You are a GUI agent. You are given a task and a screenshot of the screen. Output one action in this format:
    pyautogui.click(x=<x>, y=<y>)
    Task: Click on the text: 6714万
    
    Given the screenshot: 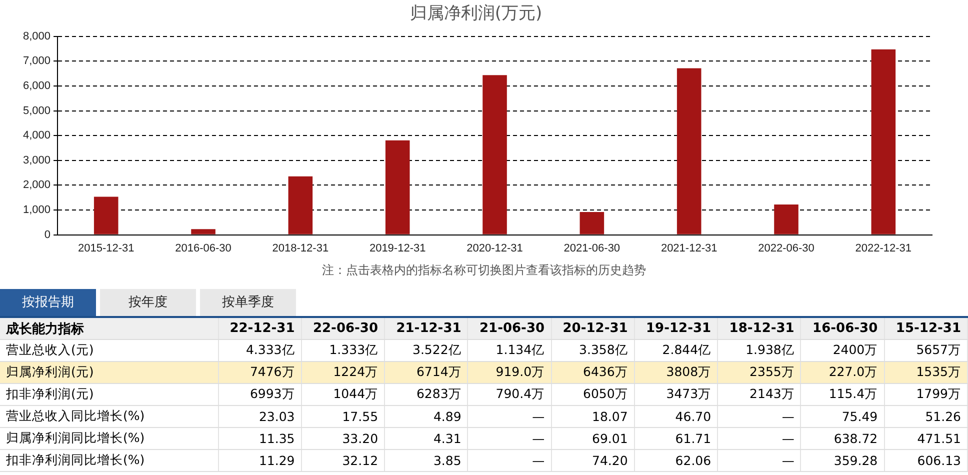 What is the action you would take?
    pyautogui.click(x=439, y=371)
    